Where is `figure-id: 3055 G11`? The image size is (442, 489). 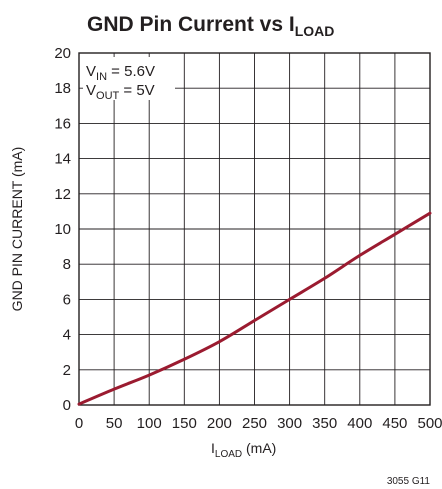 figure-id: 3055 G11 is located at coordinates (409, 481).